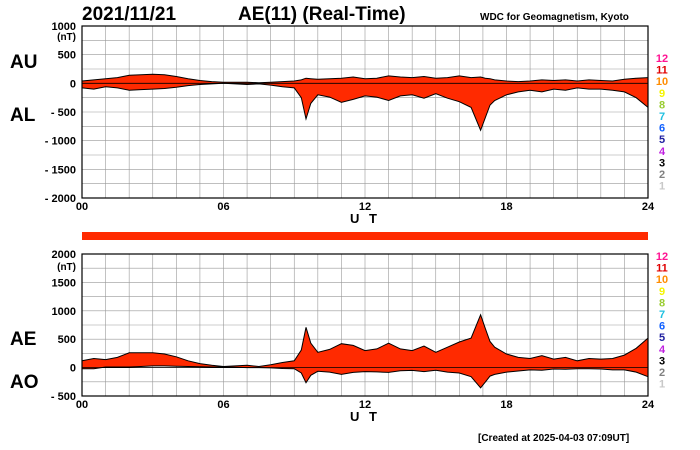 Image resolution: width=700 pixels, height=450 pixels. Describe the element at coordinates (662, 152) in the screenshot. I see `upper-station-legend-item: 4` at that location.